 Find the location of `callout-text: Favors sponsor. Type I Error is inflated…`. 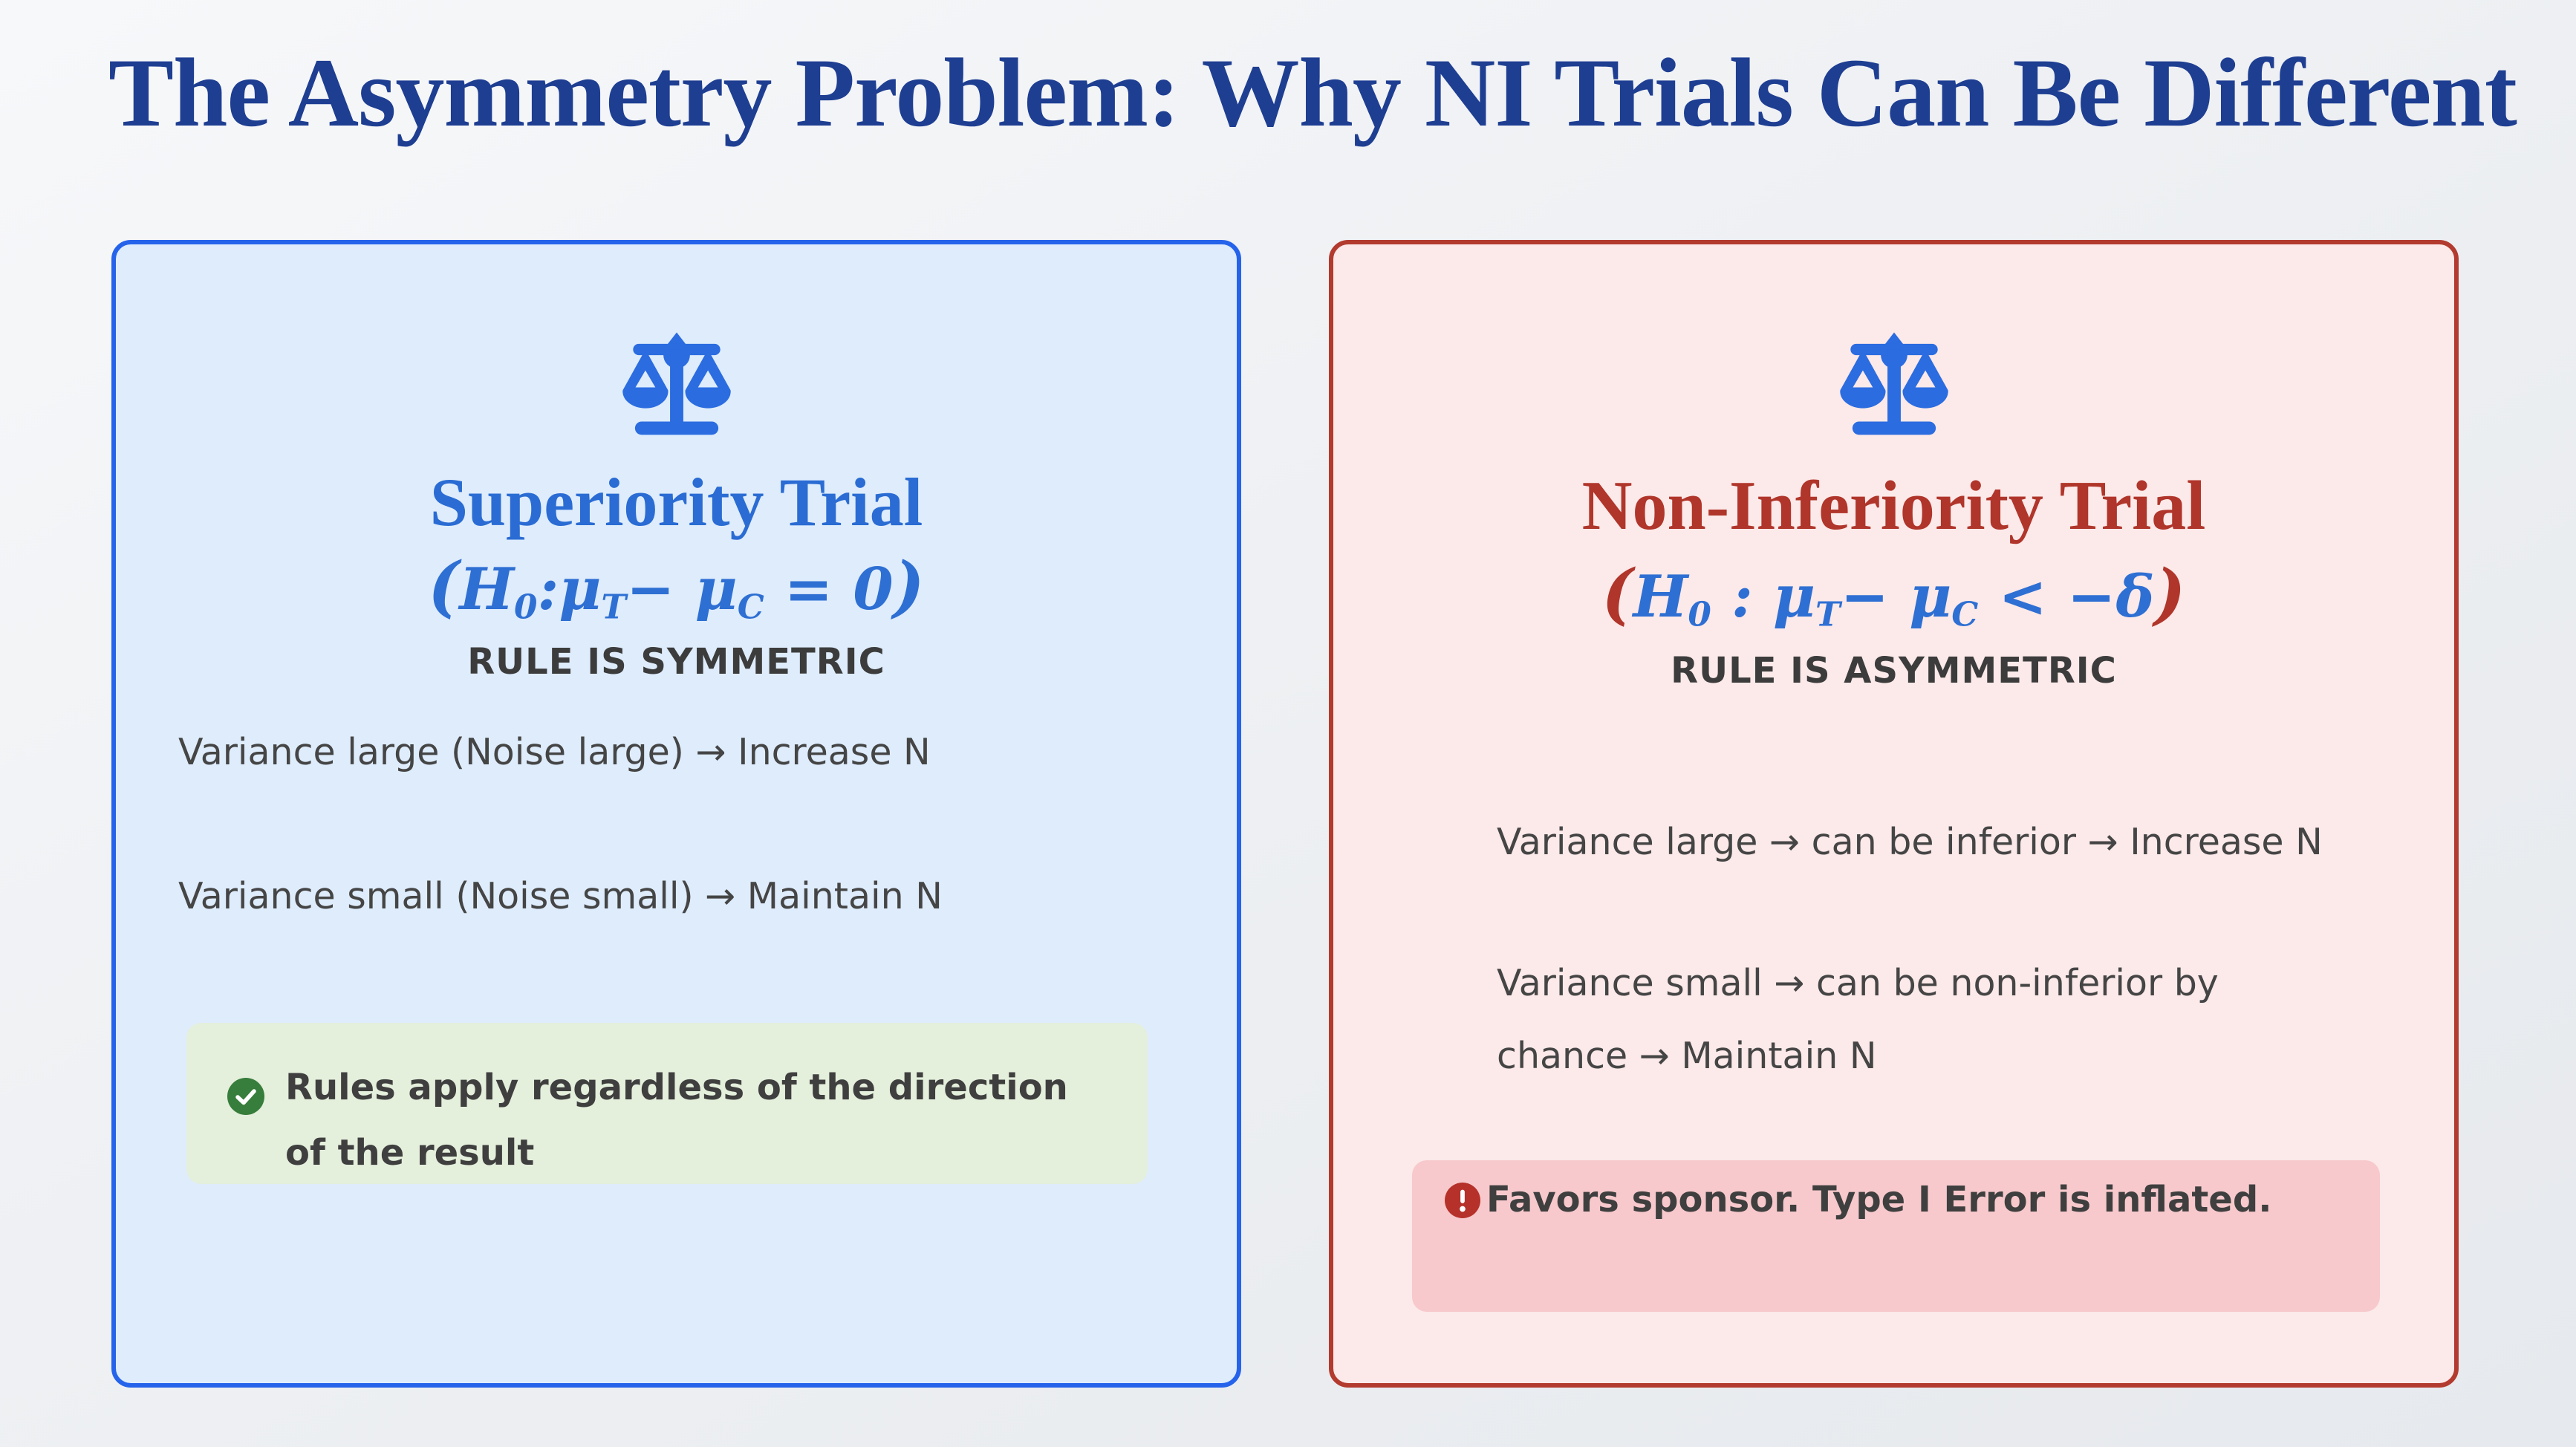

callout-text: Favors sponsor. Type I Error is inflated… is located at coordinates (1879, 1199).